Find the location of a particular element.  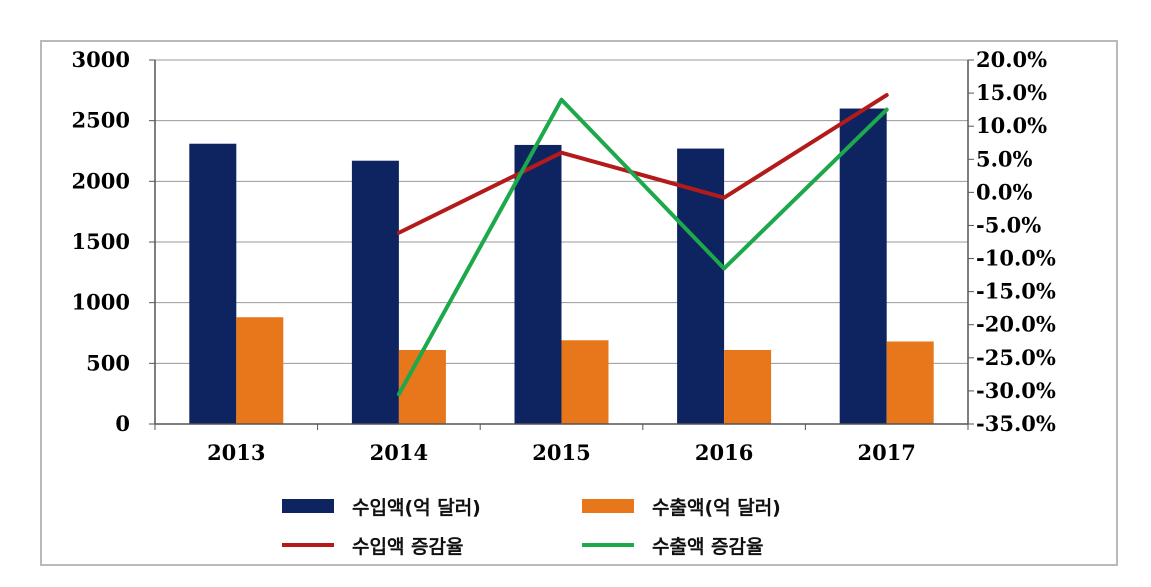

legend-item-import-value: 수입액(억 달러) is located at coordinates (381, 506).